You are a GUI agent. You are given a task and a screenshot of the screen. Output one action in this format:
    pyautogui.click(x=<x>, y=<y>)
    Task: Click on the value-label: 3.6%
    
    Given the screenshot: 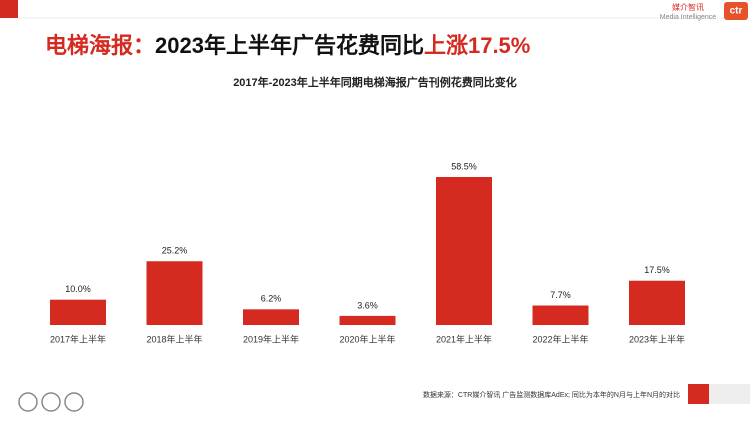 What is the action you would take?
    pyautogui.click(x=367, y=305)
    